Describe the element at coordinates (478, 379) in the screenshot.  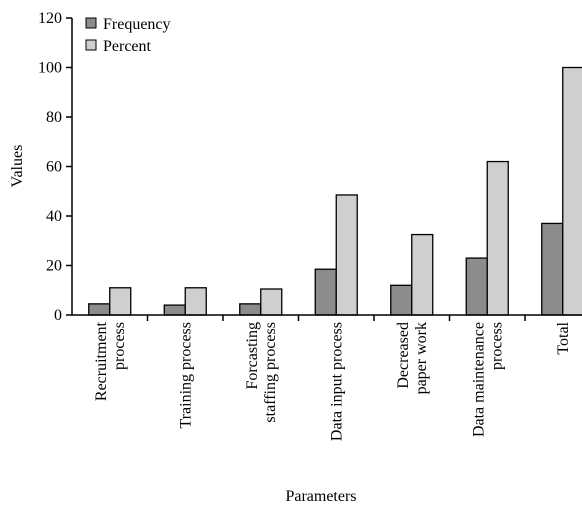
I see `x-category-label-line: Data maintenance` at that location.